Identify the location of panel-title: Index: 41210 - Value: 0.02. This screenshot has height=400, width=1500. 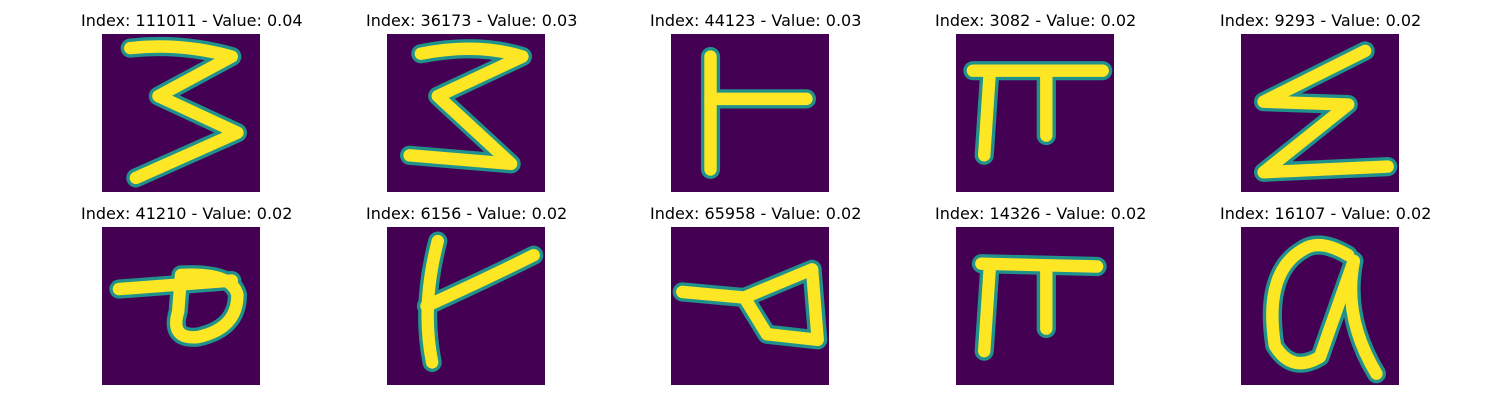
(187, 213).